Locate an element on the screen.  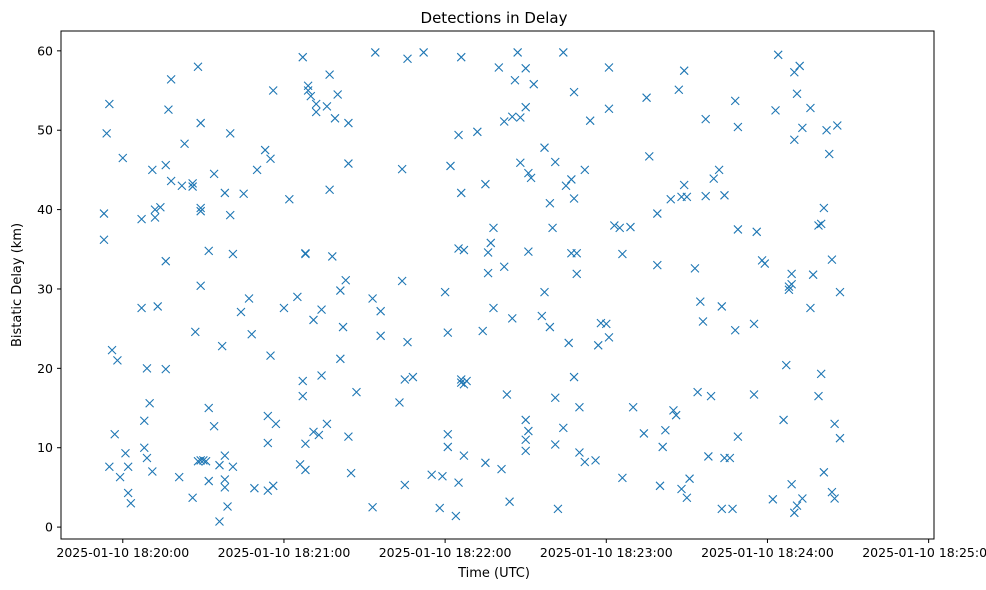
y-axis-ticks: 0 10 20 30 40 50 60 is located at coordinates (49, 289).